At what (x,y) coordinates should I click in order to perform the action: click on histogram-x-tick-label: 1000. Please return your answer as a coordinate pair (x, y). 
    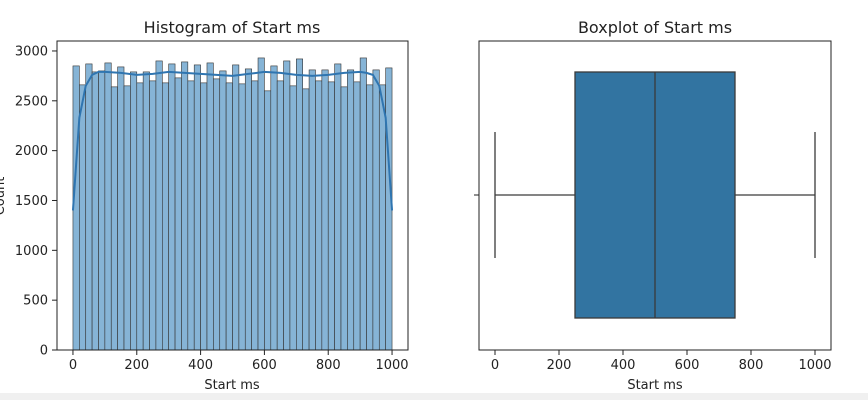
    Looking at the image, I should click on (391, 365).